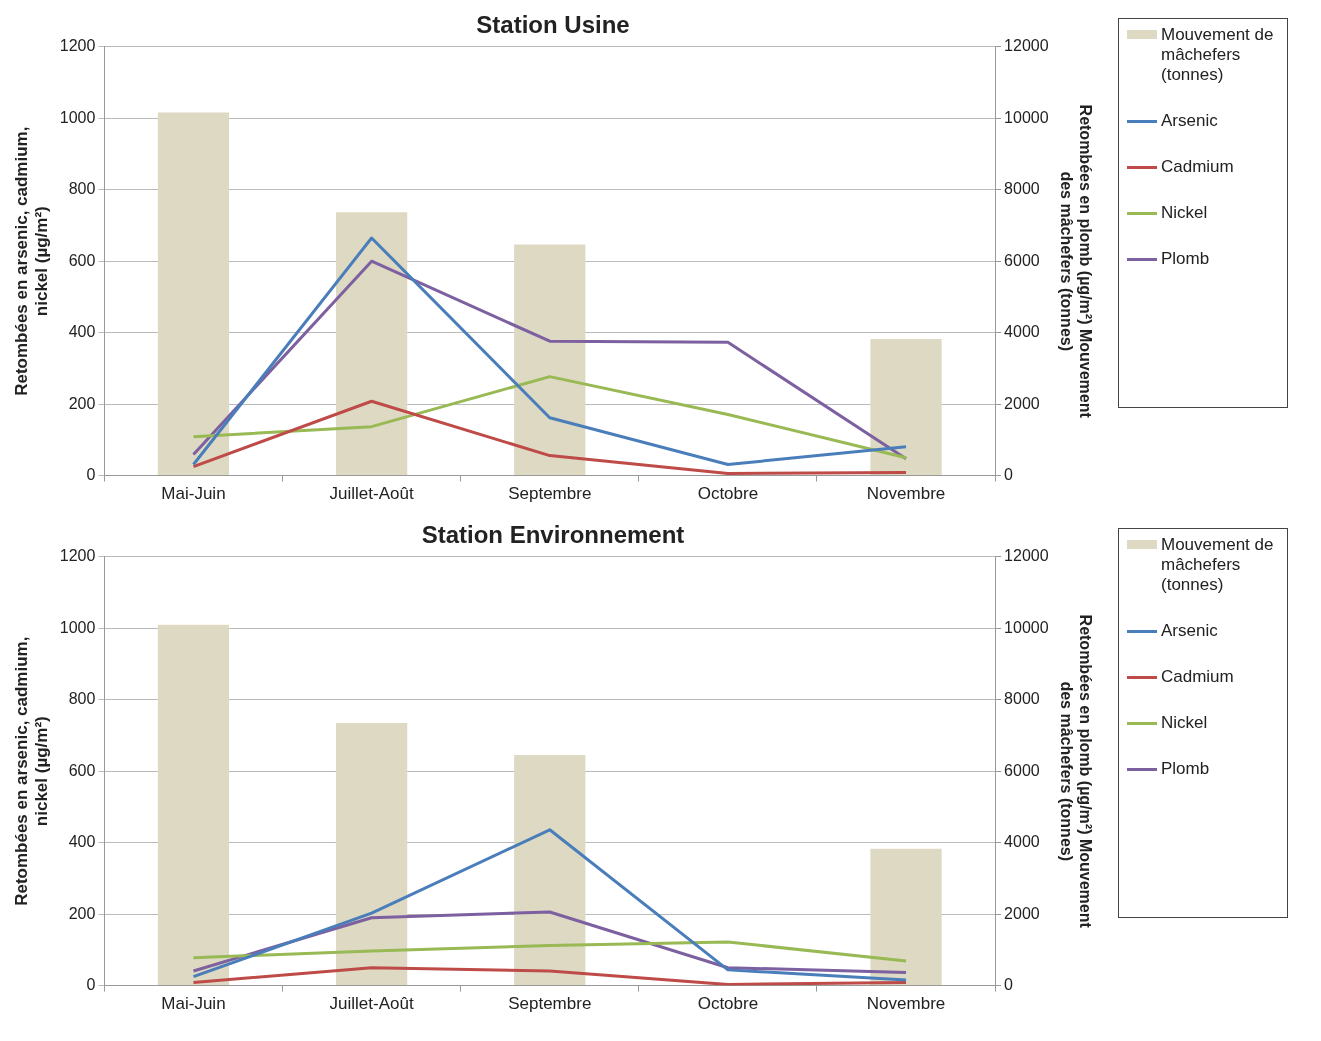  What do you see at coordinates (553, 535) in the screenshot?
I see `chart-title: Station Environnement` at bounding box center [553, 535].